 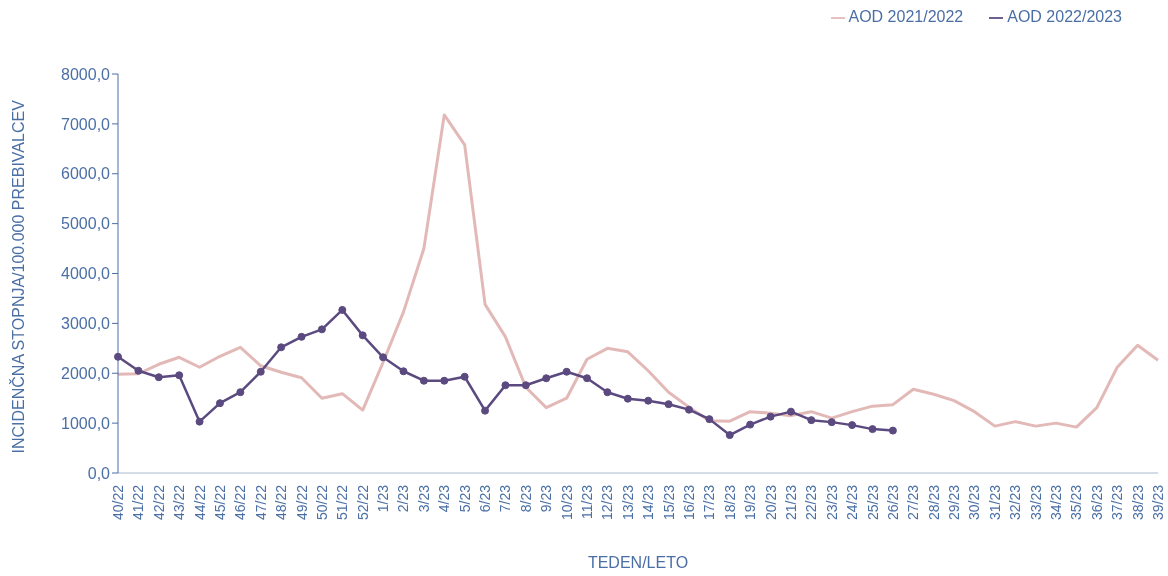 I want to click on x-tick-label: 34/23, so click(x=1056, y=502).